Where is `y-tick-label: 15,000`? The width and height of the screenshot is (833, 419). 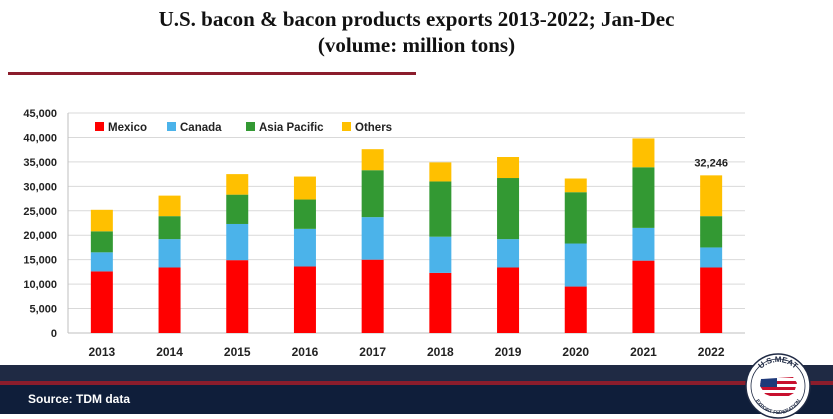 y-tick-label: 15,000 is located at coordinates (40, 261).